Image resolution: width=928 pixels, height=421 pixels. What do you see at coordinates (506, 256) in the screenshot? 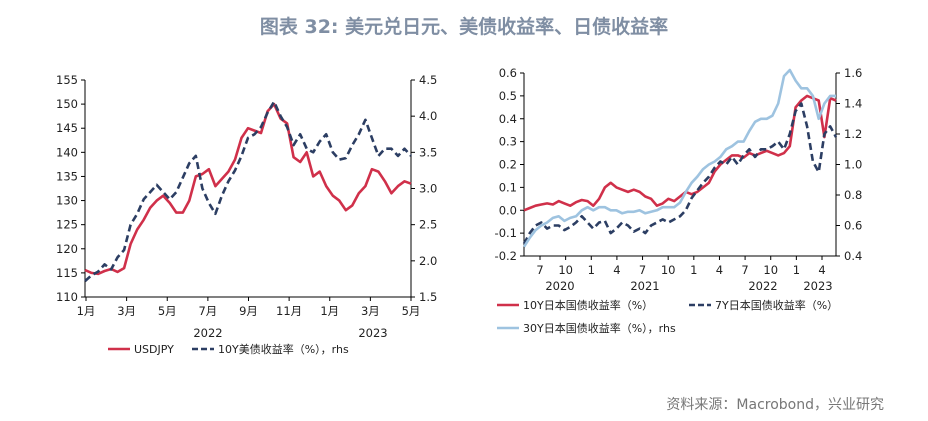
I see `left-tick-label: -0.2` at bounding box center [506, 256].